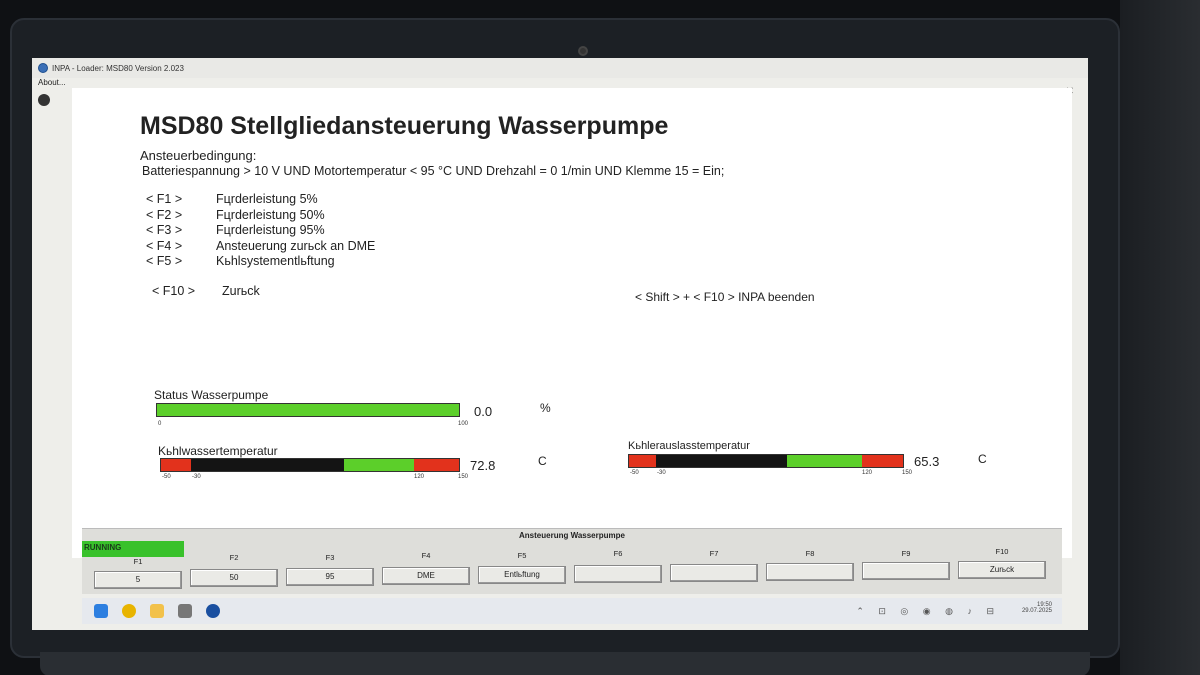 The width and height of the screenshot is (1200, 675). What do you see at coordinates (1036, 611) in the screenshot?
I see `clock-date: 29.07.2025` at bounding box center [1036, 611].